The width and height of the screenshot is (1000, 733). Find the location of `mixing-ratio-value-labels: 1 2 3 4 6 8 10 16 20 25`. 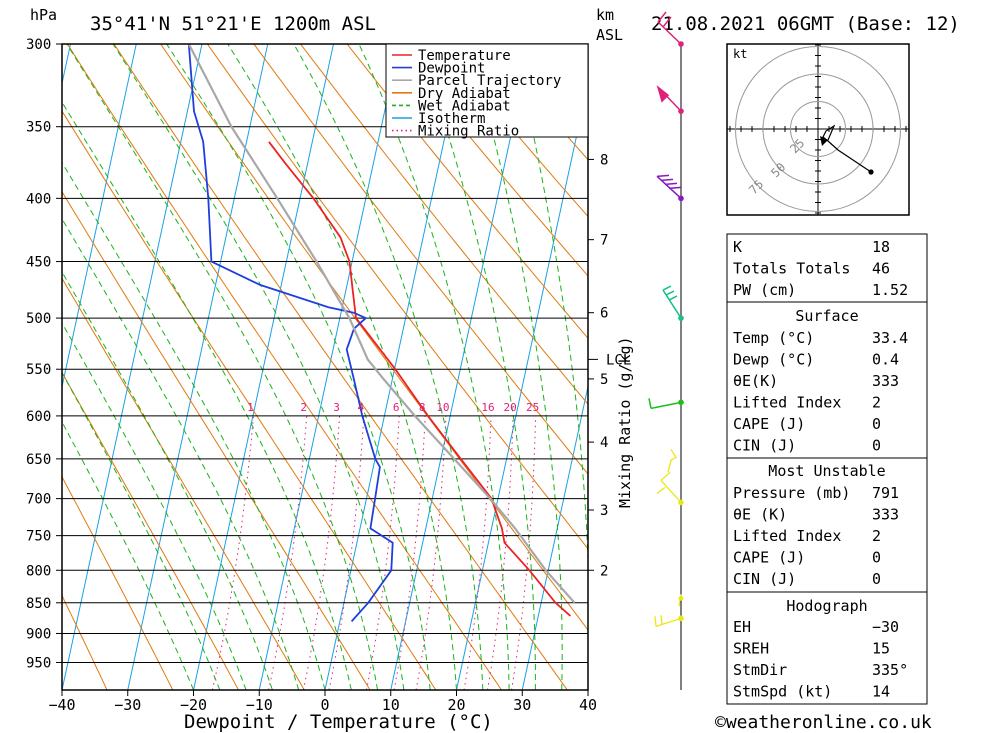

mixing-ratio-value-labels: 1 2 3 4 6 8 10 16 20 25 is located at coordinates (393, 407).